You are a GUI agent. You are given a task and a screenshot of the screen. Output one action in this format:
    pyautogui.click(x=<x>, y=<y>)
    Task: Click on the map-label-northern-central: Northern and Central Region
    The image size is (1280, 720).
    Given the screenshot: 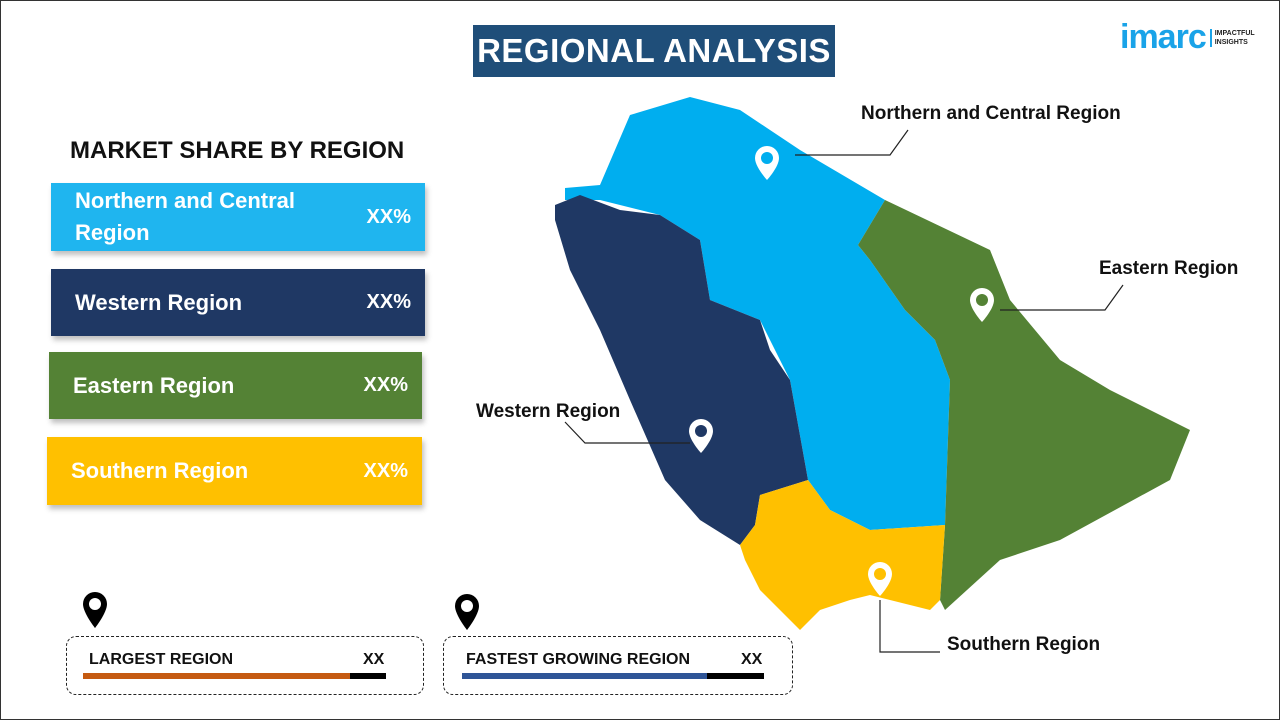 What is the action you would take?
    pyautogui.click(x=991, y=113)
    